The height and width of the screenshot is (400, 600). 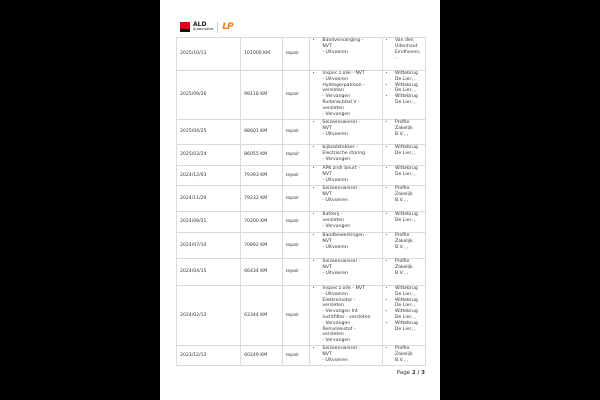 I want to click on date-cell: 2024/11/29, so click(x=208, y=198).